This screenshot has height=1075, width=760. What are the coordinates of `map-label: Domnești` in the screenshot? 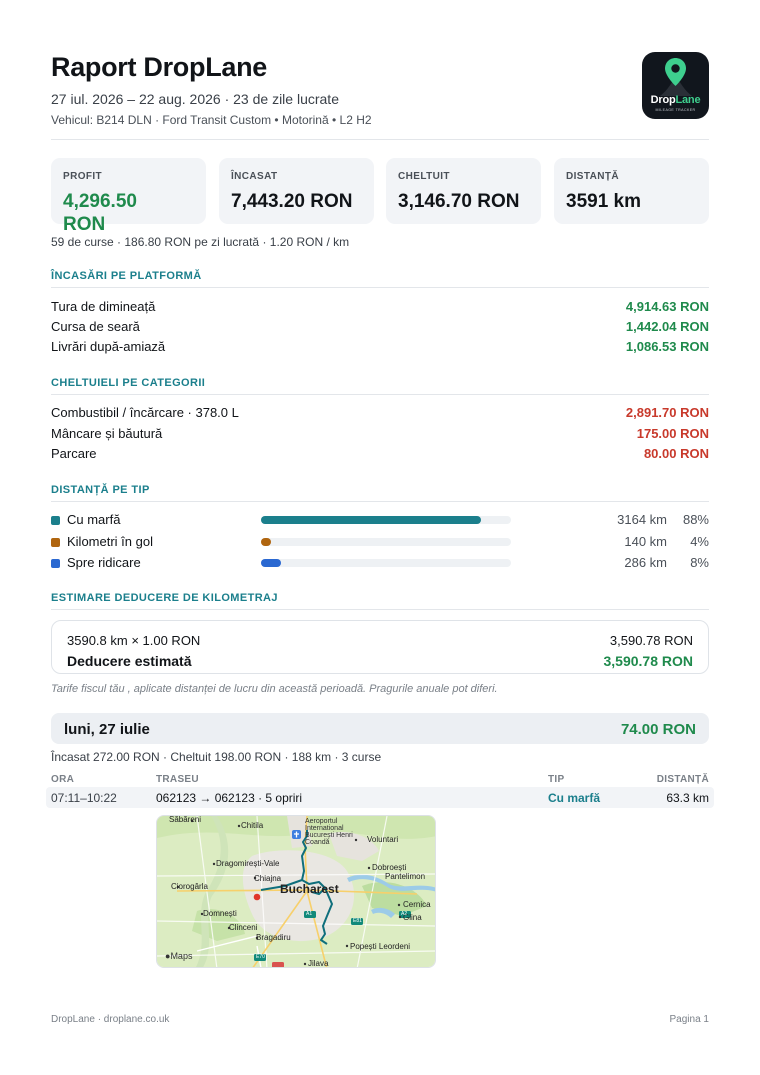 It's located at (220, 913).